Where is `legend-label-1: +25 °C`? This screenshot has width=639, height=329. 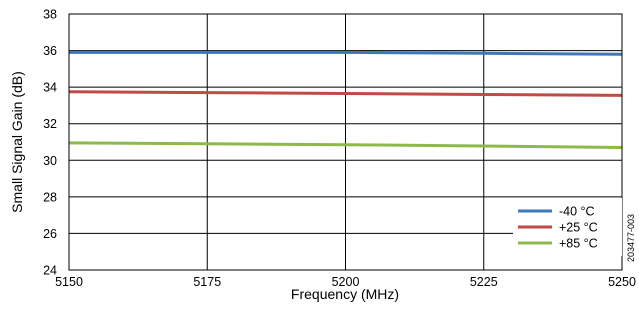 legend-label-1: +25 °C is located at coordinates (578, 228).